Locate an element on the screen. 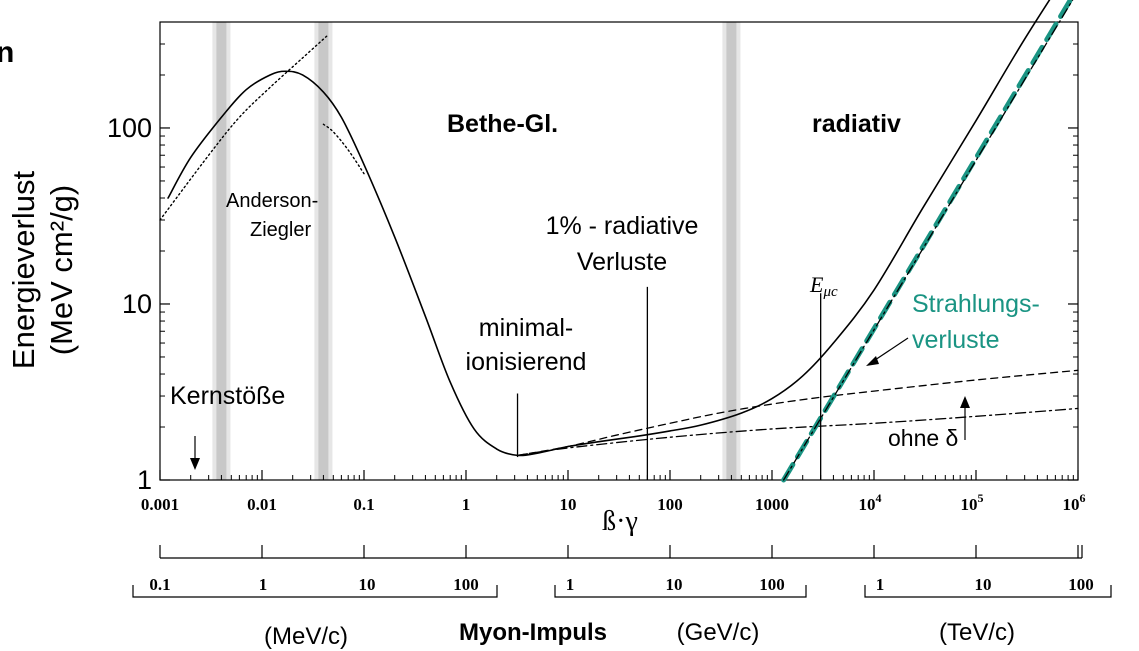 This screenshot has height=651, width=1139. x-tick-exponent: 4 is located at coordinates (879, 498).